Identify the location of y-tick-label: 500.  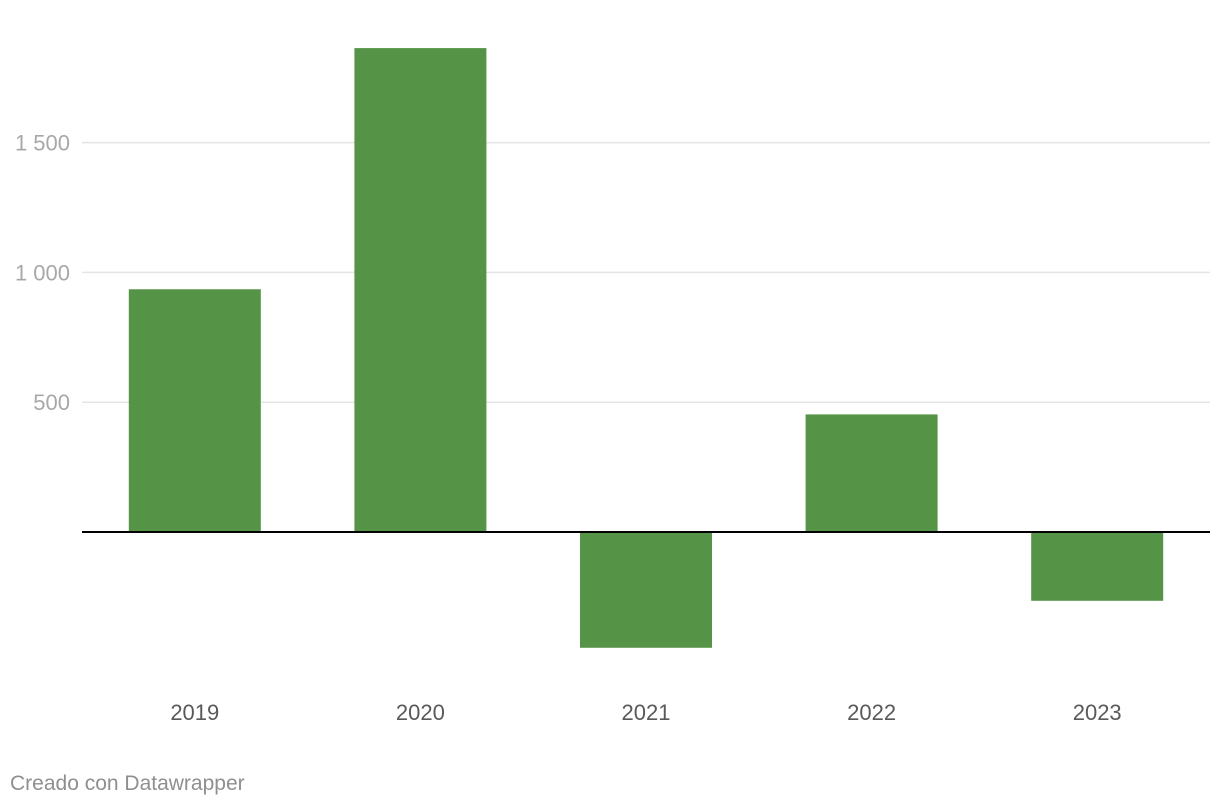
(51, 402).